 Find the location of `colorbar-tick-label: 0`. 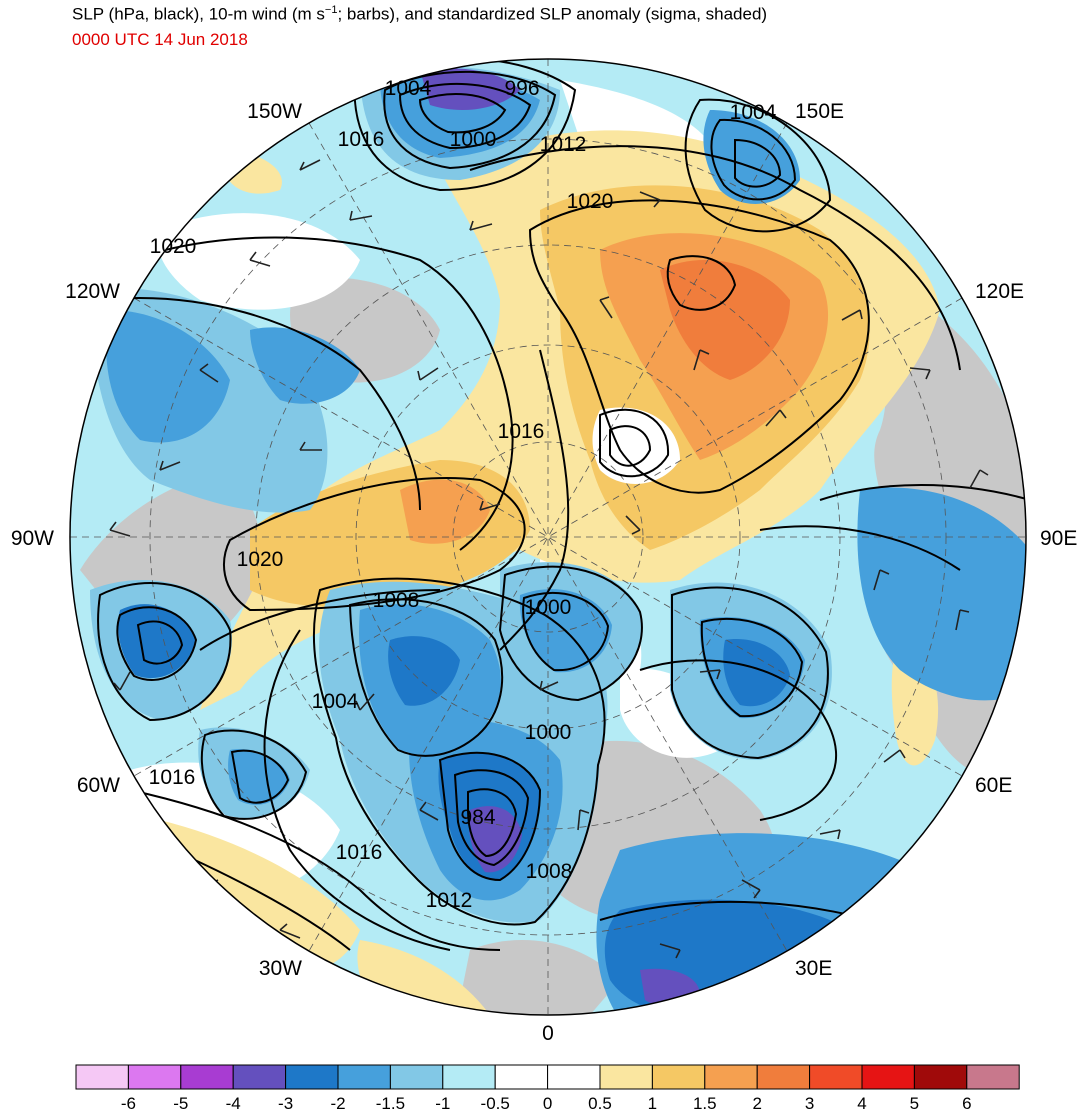

colorbar-tick-label: 0 is located at coordinates (547, 1103).